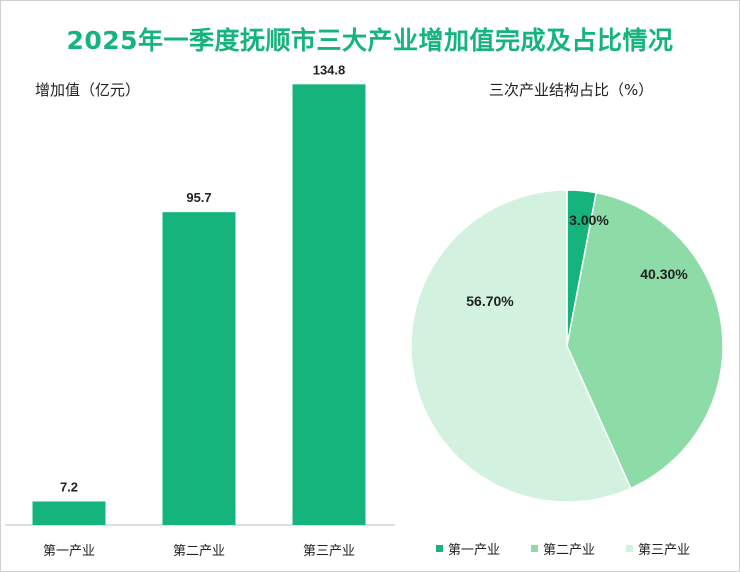 This screenshot has width=740, height=572. I want to click on legend-item-secondary: 第二产业, so click(563, 548).